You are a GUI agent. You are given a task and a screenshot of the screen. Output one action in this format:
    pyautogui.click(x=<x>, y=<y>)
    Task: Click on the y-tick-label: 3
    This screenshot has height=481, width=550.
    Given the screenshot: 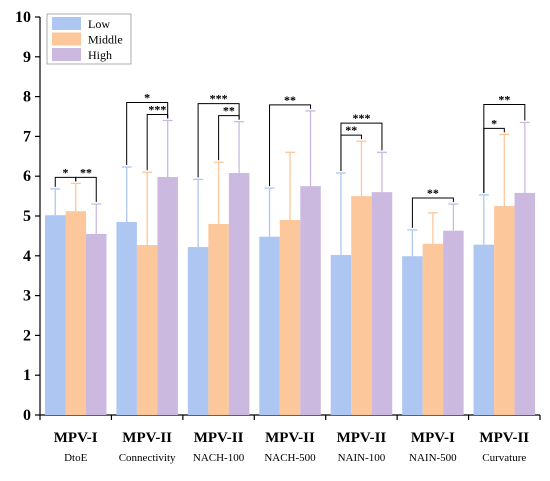 What is the action you would take?
    pyautogui.click(x=27, y=296)
    